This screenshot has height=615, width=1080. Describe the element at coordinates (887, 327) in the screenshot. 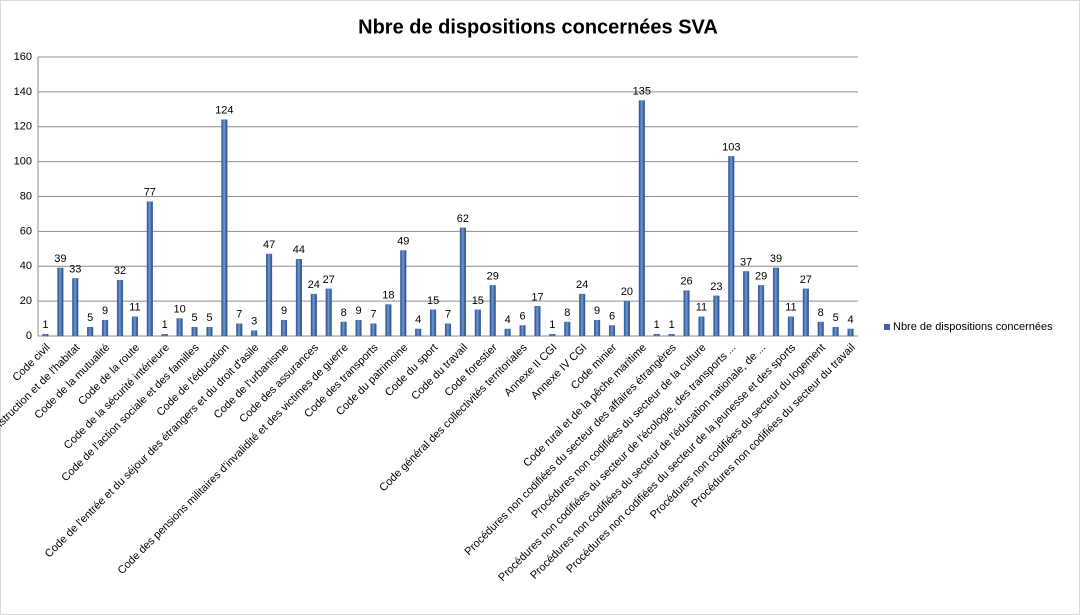

I see `legend-swatch` at that location.